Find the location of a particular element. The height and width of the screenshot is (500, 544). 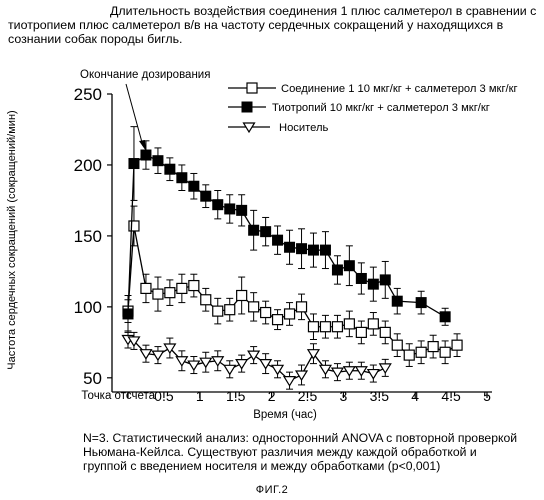

x-tick-label: 1 is located at coordinates (200, 396).